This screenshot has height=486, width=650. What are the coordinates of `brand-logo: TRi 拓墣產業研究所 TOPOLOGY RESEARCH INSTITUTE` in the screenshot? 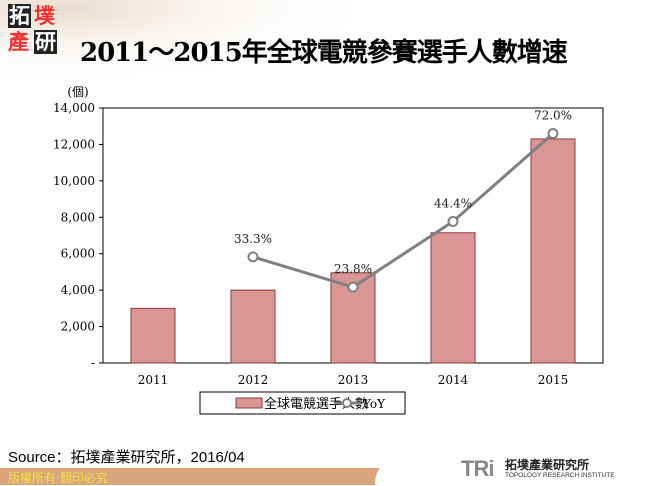 It's located at (512, 469).